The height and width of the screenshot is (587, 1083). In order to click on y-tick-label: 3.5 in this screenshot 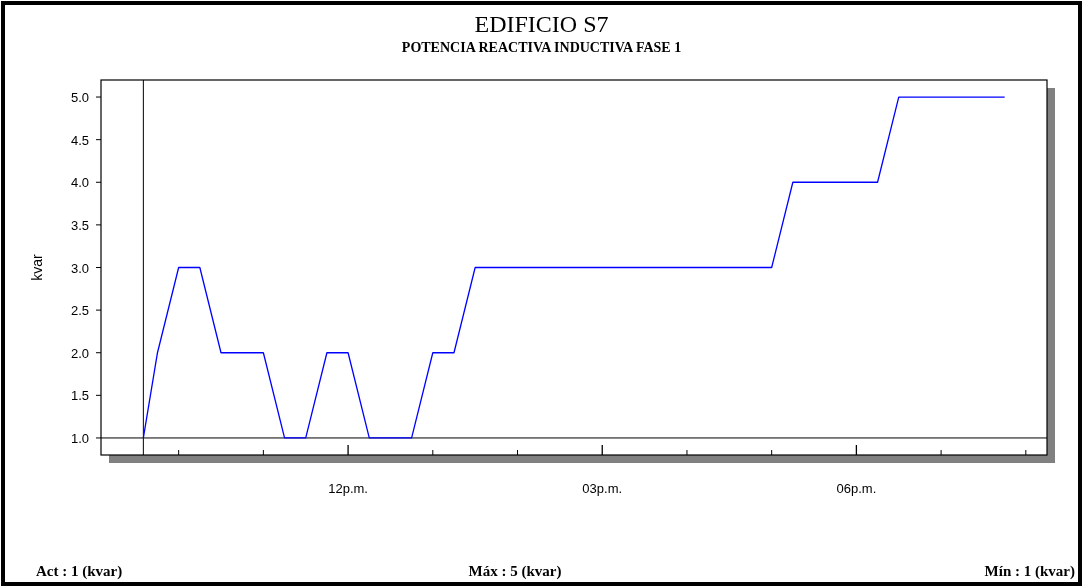, I will do `click(79, 225)`.